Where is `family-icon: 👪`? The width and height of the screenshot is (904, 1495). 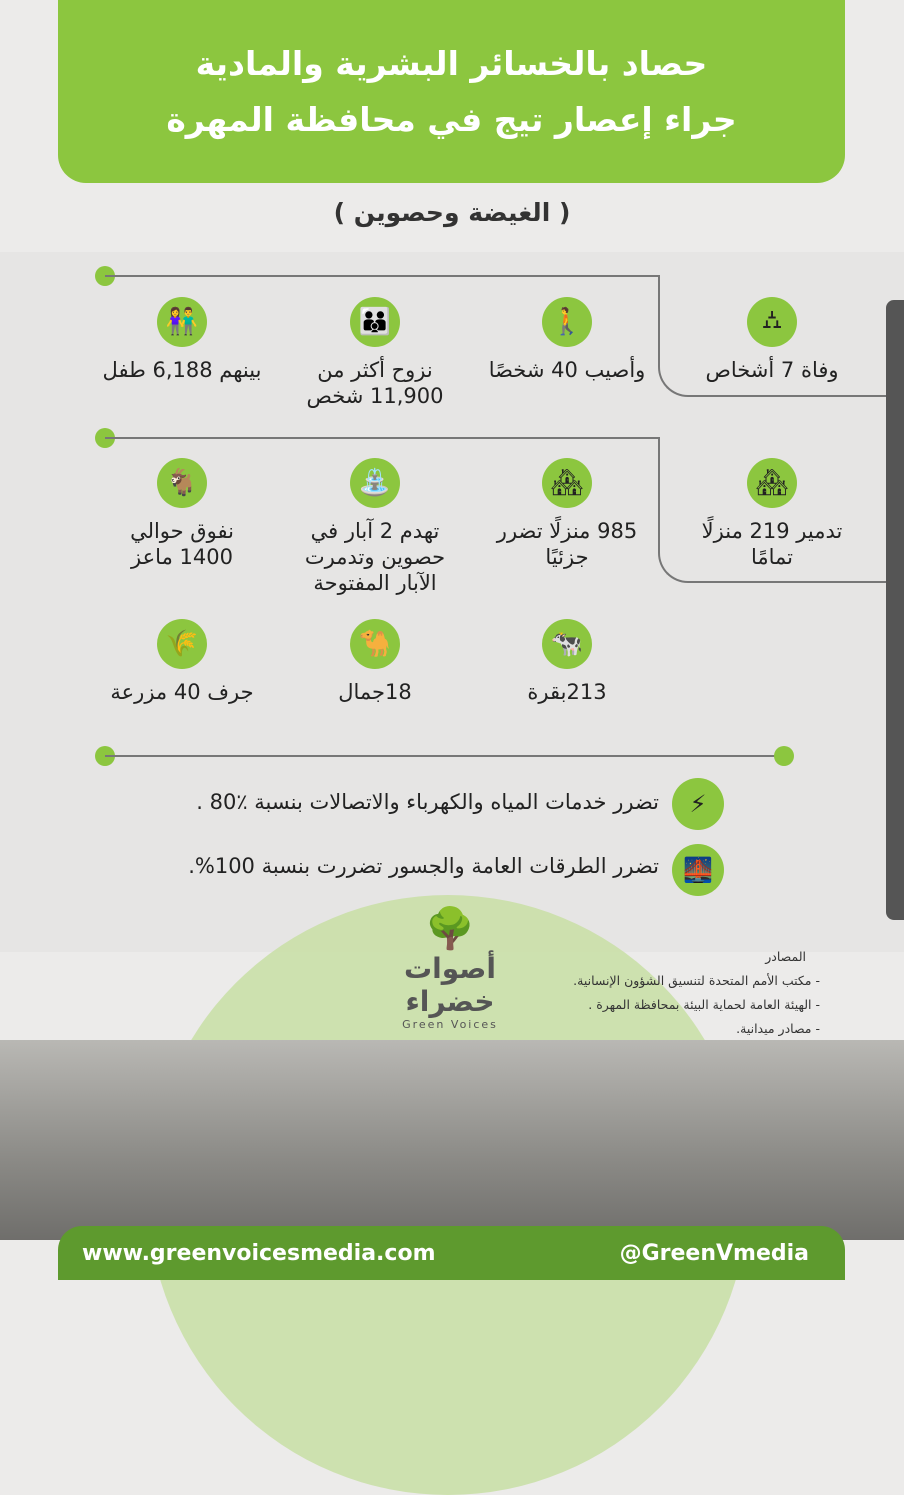 family-icon: 👪 is located at coordinates (375, 322).